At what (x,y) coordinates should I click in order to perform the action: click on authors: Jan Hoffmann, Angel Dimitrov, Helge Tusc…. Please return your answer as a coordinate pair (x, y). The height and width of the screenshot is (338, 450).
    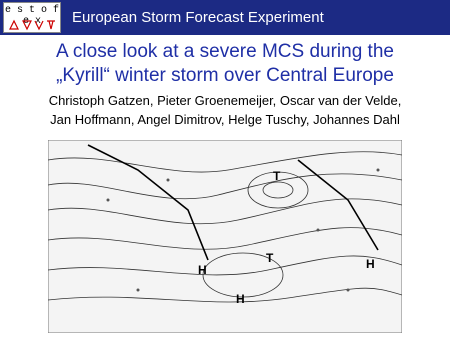
    Looking at the image, I should click on (225, 119).